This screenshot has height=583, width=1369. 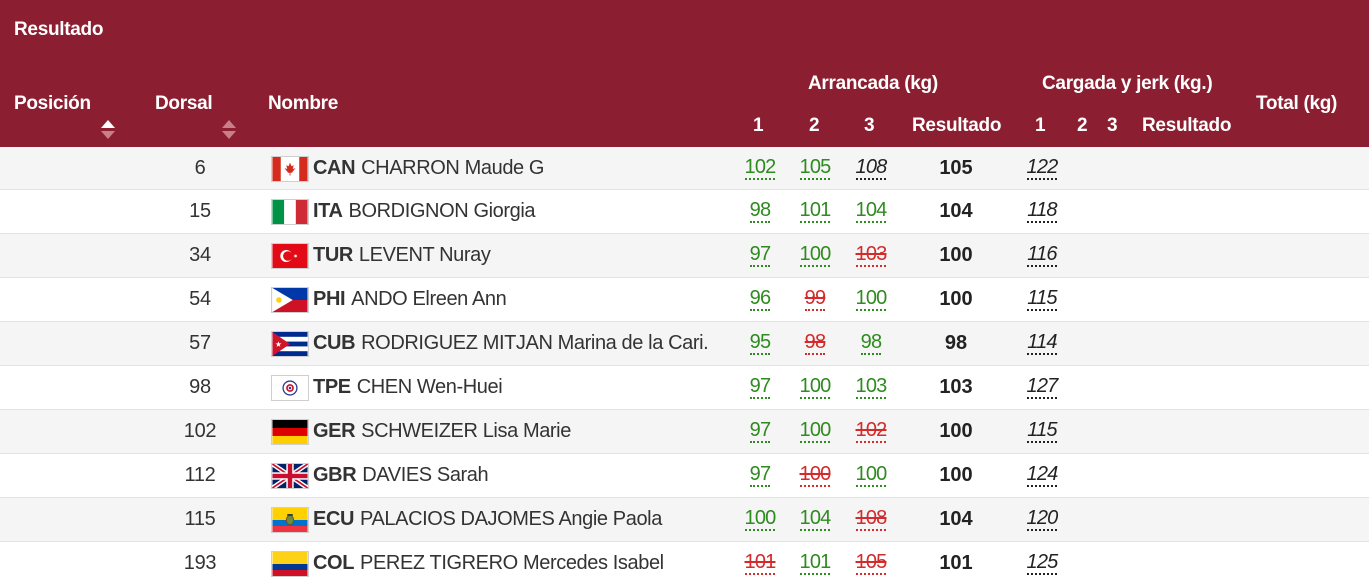 I want to click on noc-code: CAN, so click(x=334, y=167).